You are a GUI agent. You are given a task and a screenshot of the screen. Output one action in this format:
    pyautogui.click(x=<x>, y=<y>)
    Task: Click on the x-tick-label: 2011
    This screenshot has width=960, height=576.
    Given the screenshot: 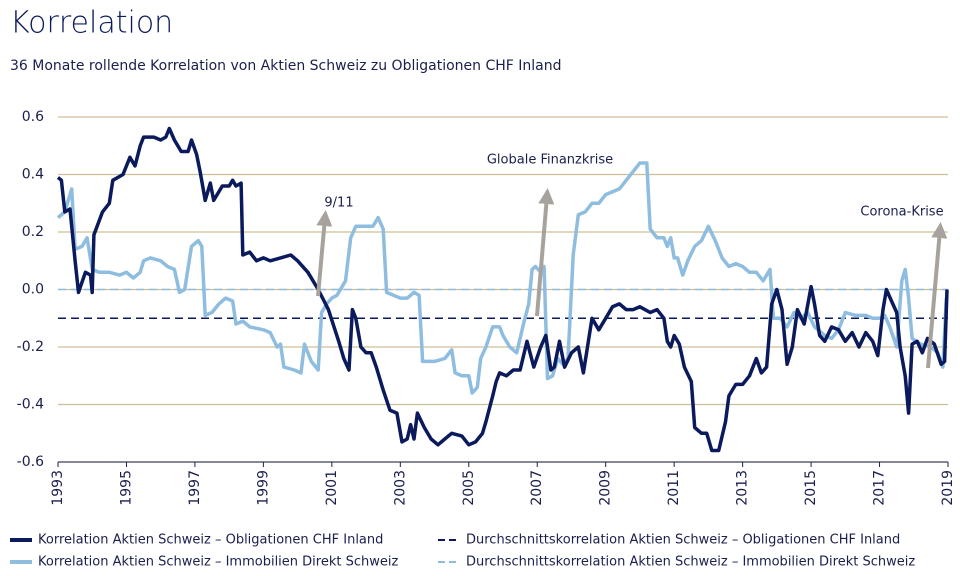 What is the action you would take?
    pyautogui.click(x=674, y=488)
    